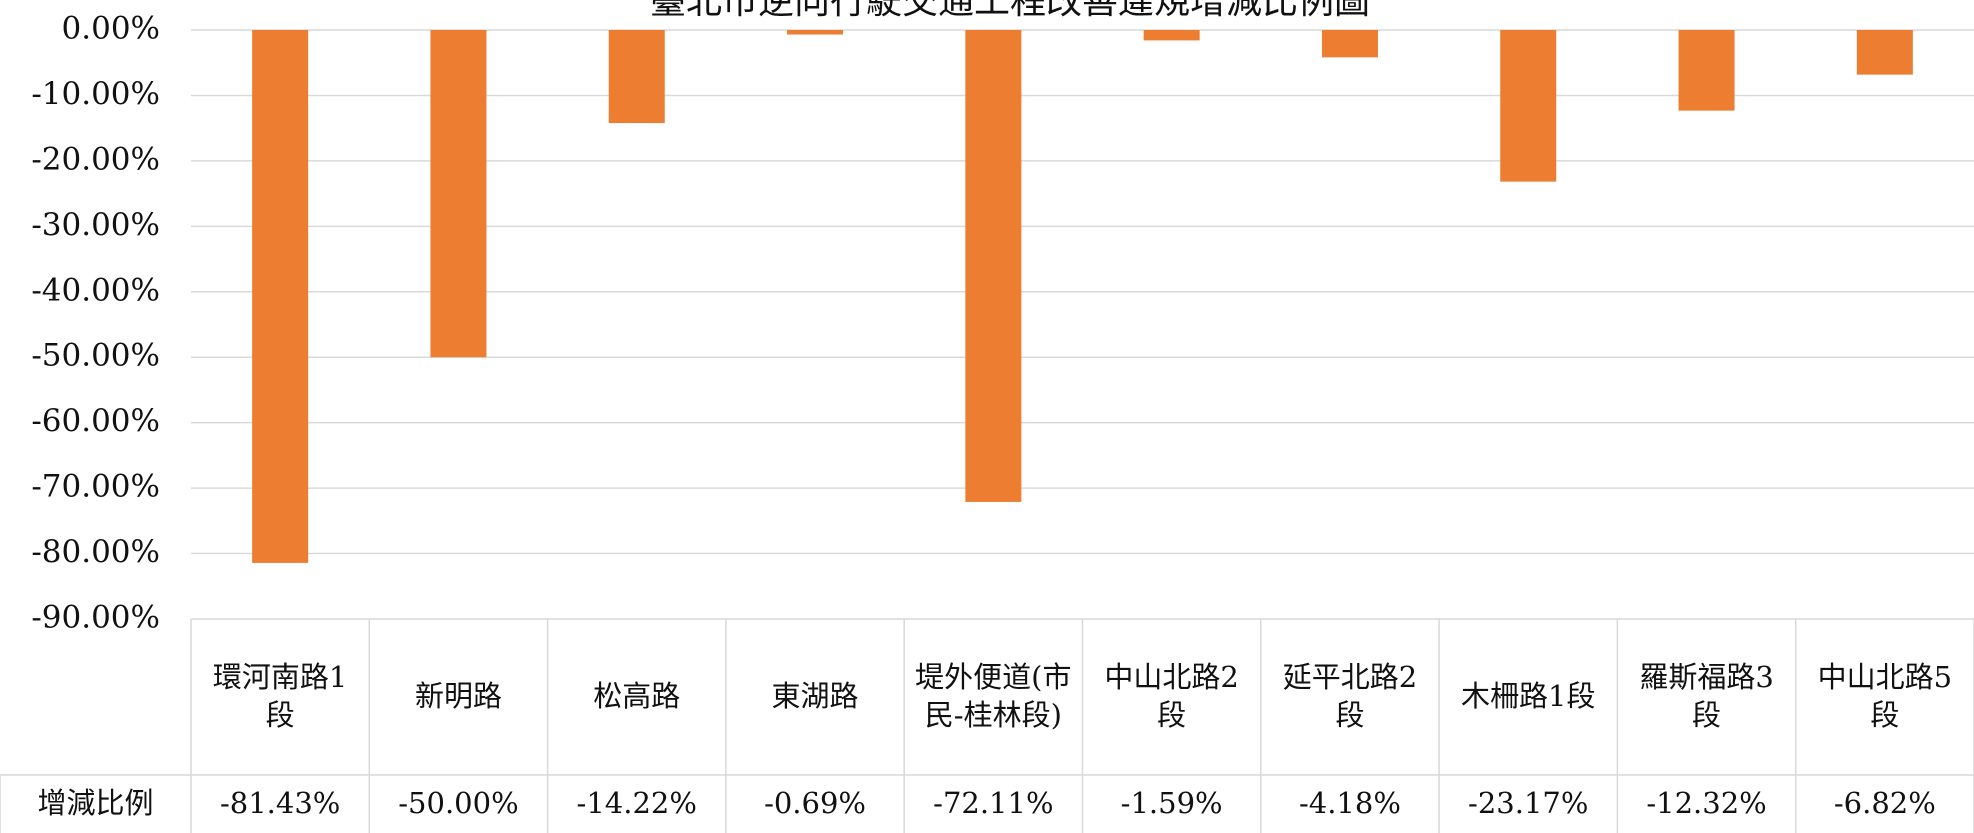 The height and width of the screenshot is (833, 1974). Describe the element at coordinates (636, 803) in the screenshot. I see `data-label: -14.22%` at that location.